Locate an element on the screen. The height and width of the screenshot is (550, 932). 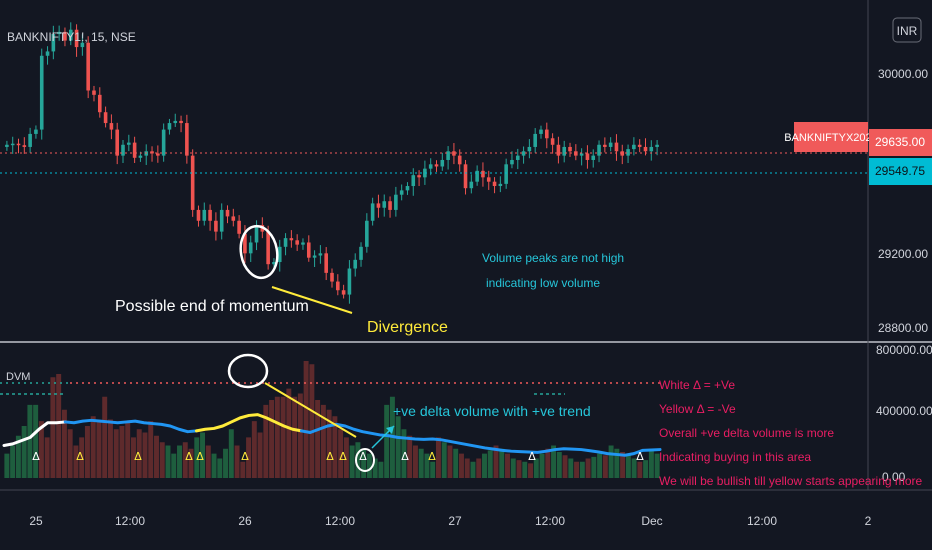
trend-segment-white is located at coordinates (34, 433).